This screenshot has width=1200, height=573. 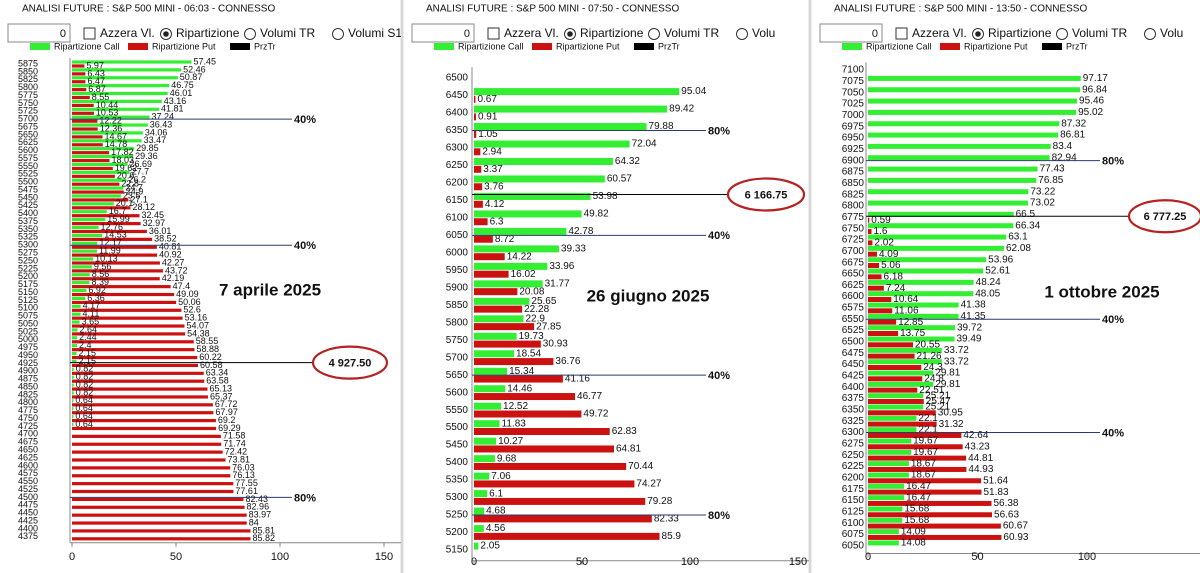 I want to click on data-label: 20.08, so click(x=531, y=291).